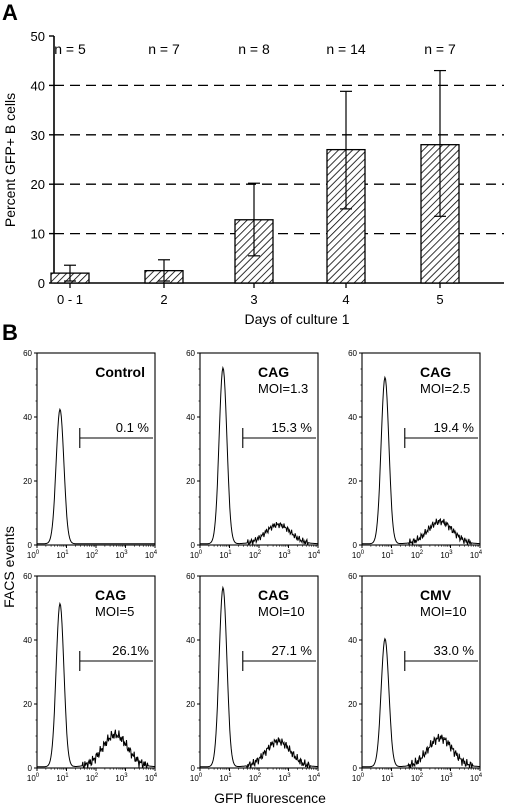  What do you see at coordinates (10, 332) in the screenshot?
I see `panel-b-label: B` at bounding box center [10, 332].